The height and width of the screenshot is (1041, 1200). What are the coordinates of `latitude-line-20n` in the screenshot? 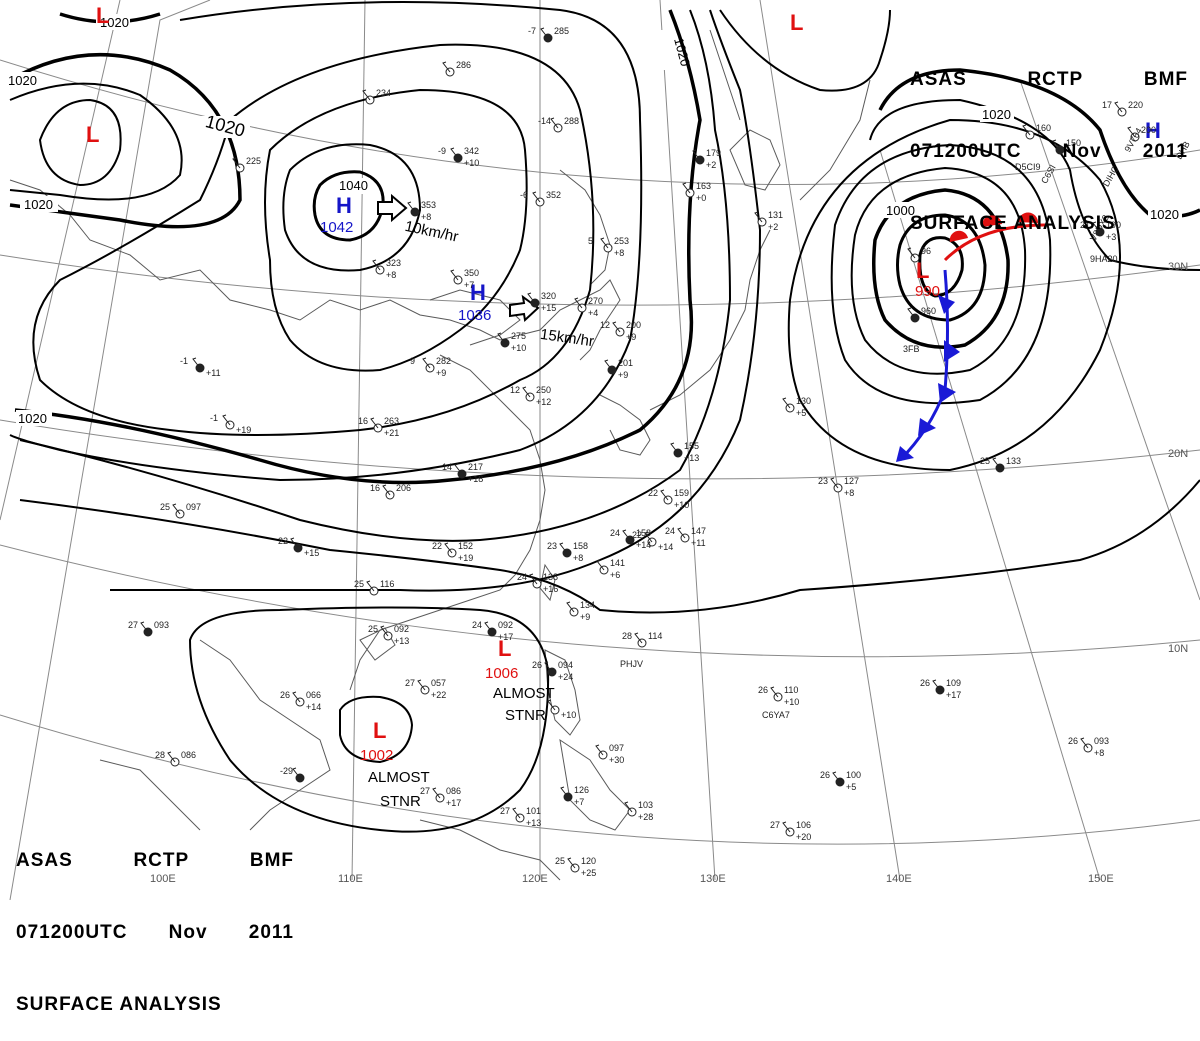 It's located at (600, 449).